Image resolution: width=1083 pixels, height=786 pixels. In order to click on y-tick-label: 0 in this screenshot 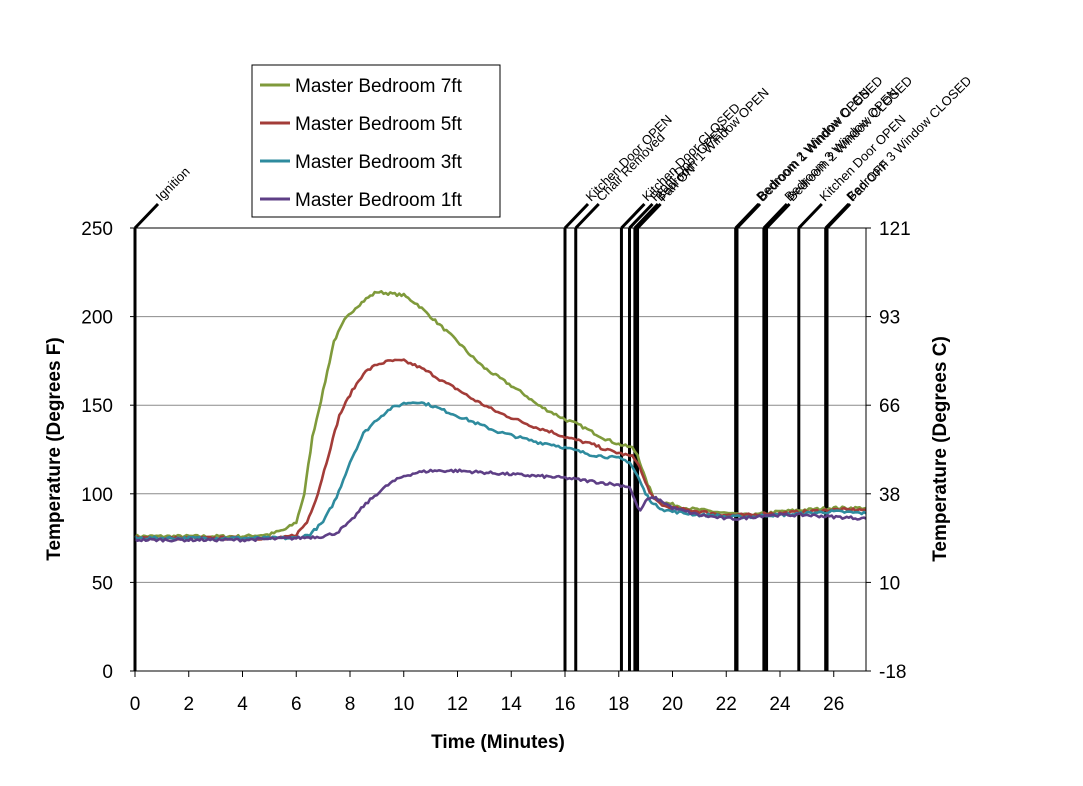, I will do `click(107, 672)`.